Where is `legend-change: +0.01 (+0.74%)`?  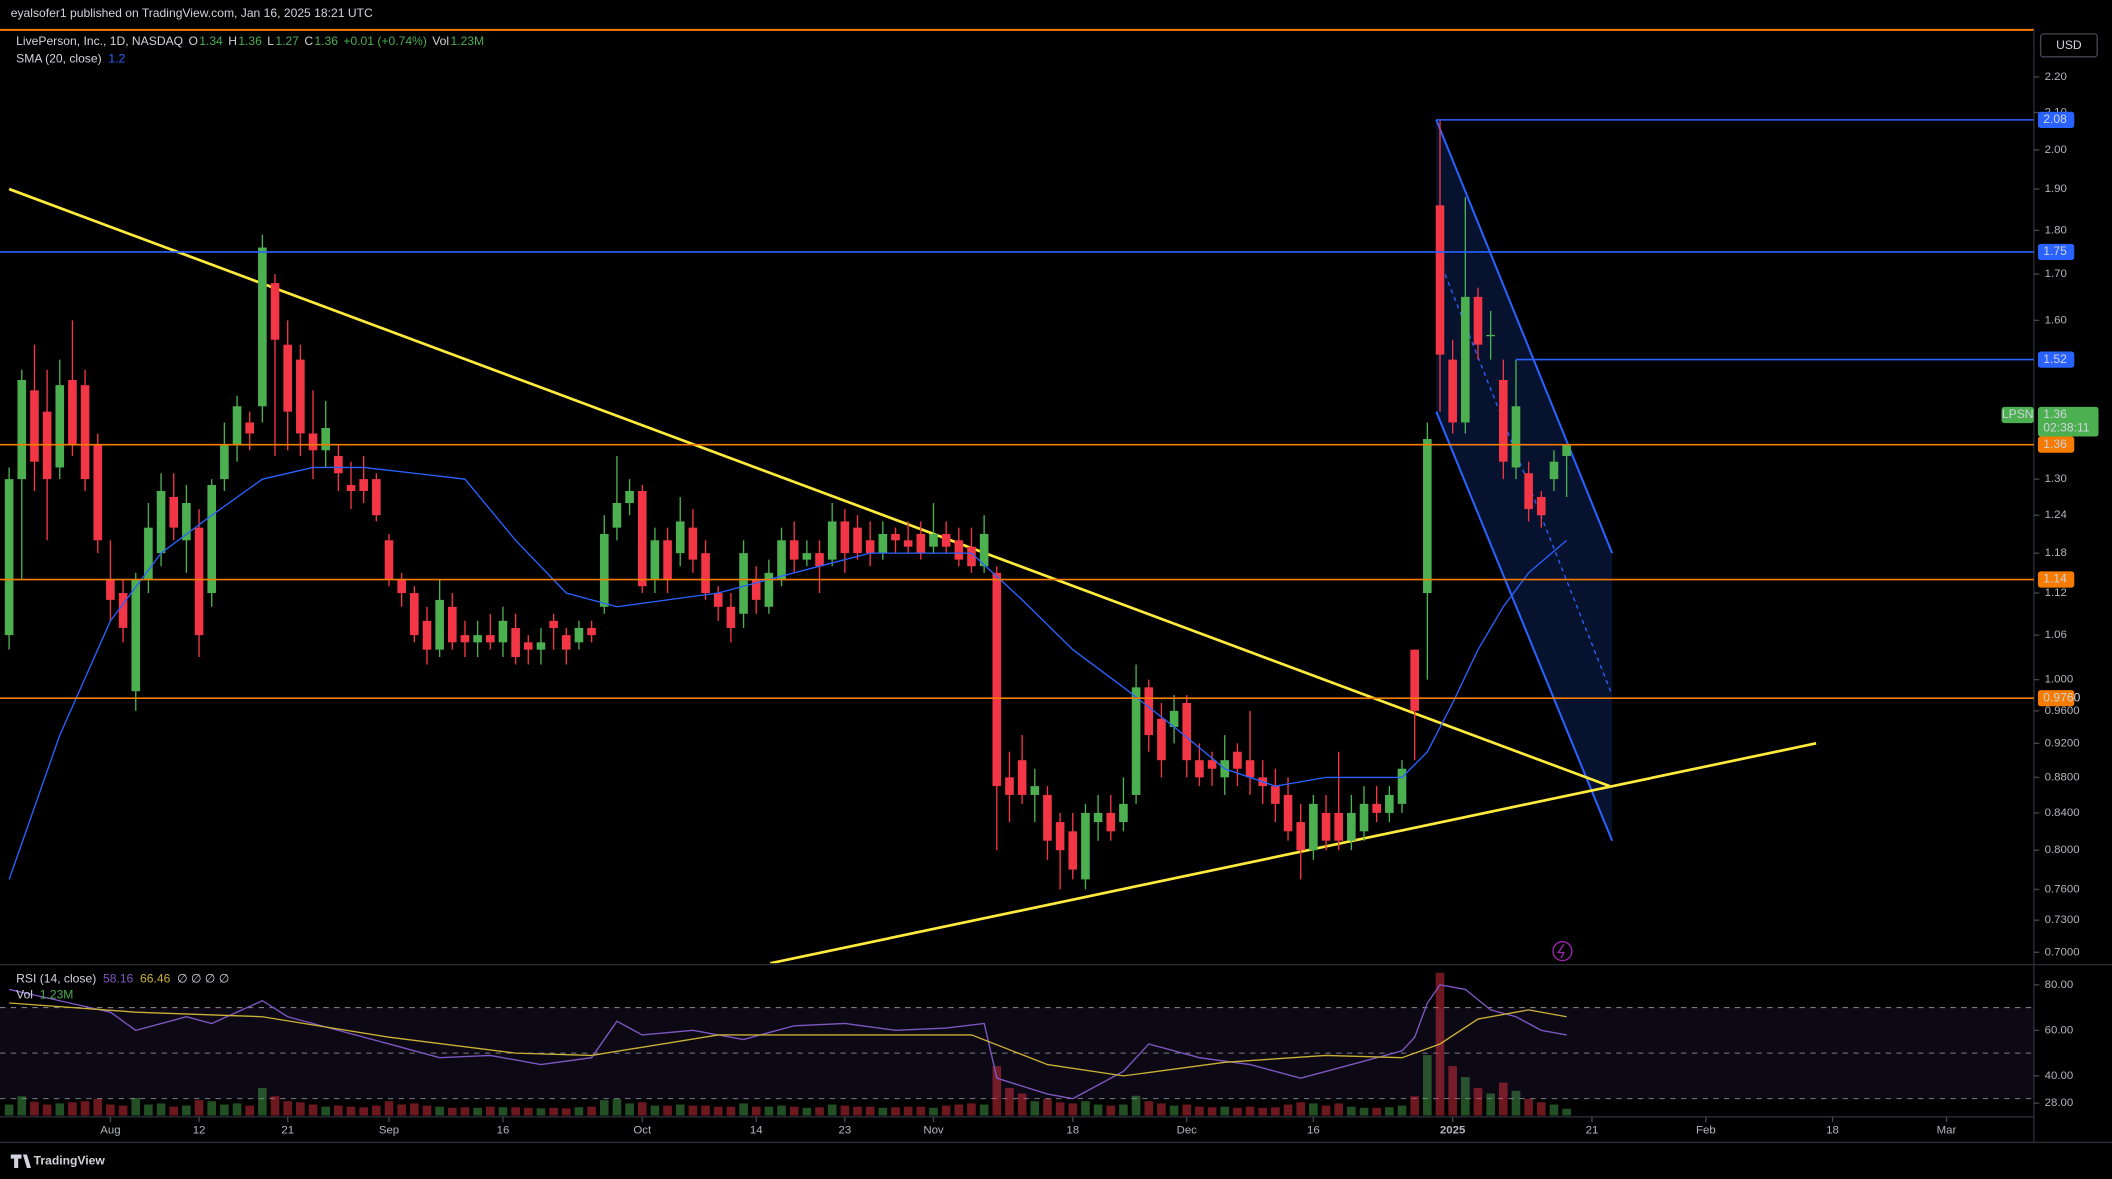
legend-change: +0.01 (+0.74%) is located at coordinates (384, 41).